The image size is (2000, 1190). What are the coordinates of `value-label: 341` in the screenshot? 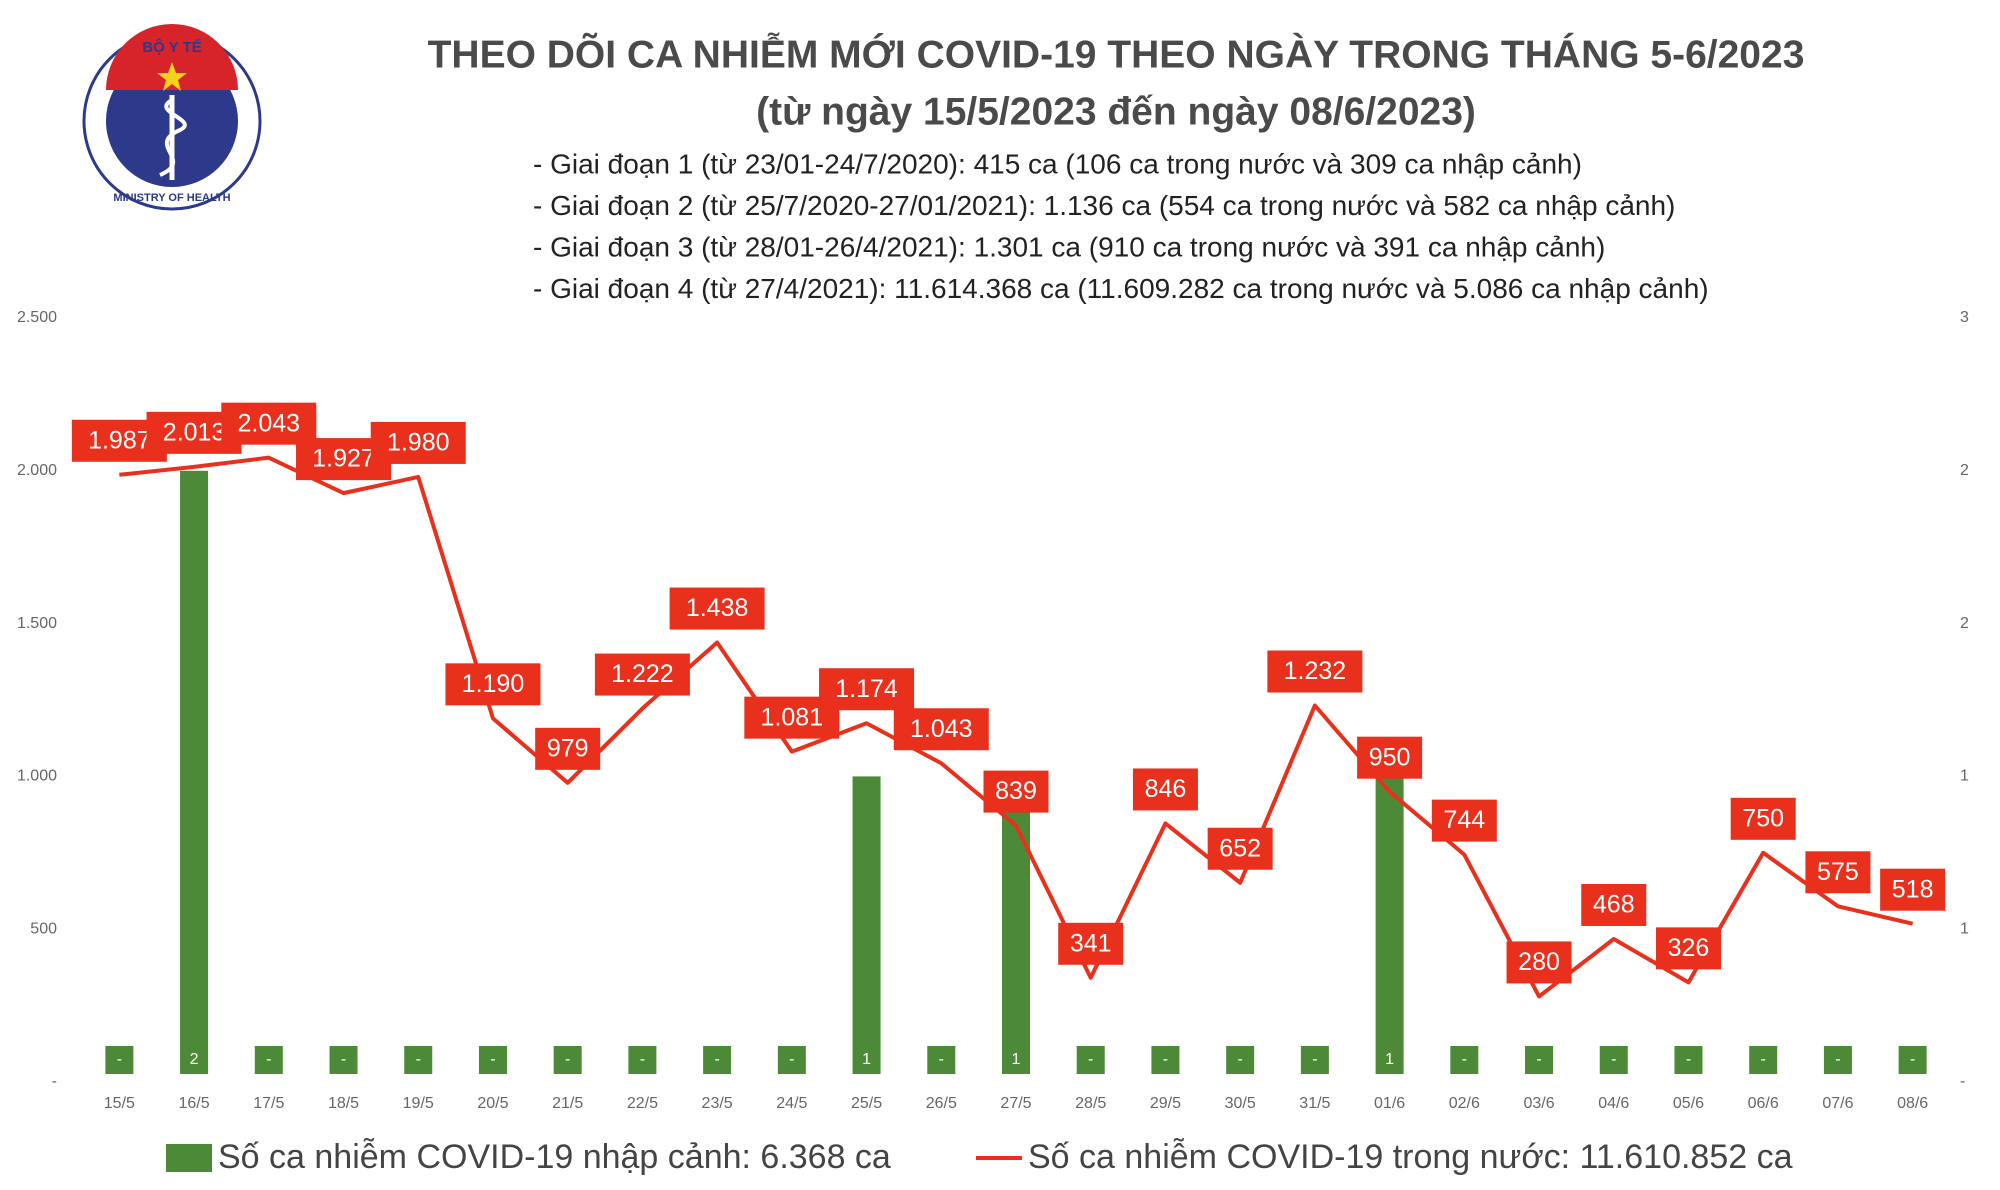 It's located at (1091, 943).